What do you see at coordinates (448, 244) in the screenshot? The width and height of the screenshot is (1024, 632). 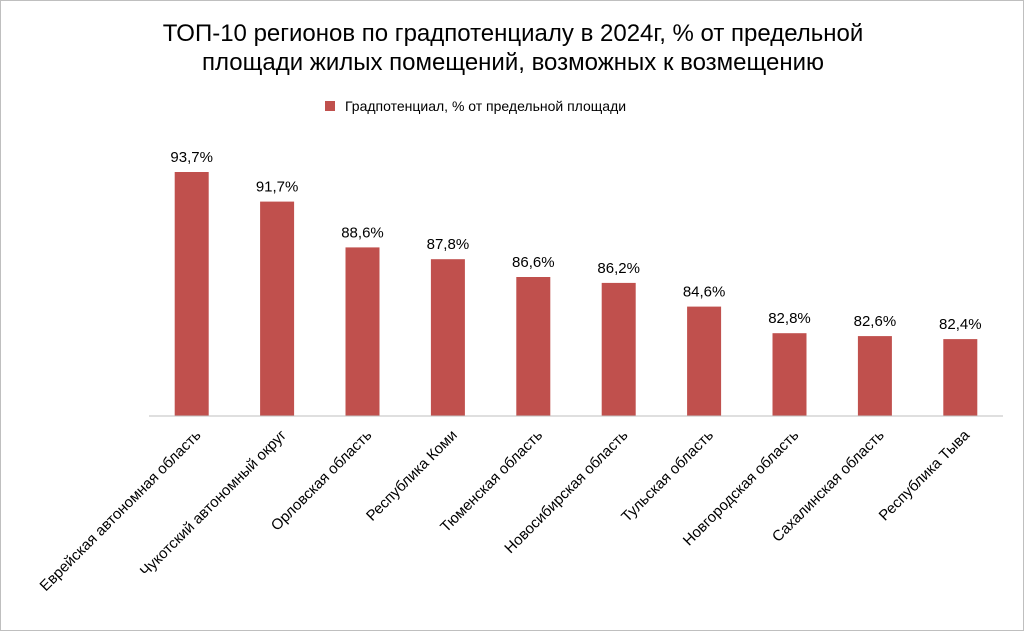 I see `data-label-4: 87,8%` at bounding box center [448, 244].